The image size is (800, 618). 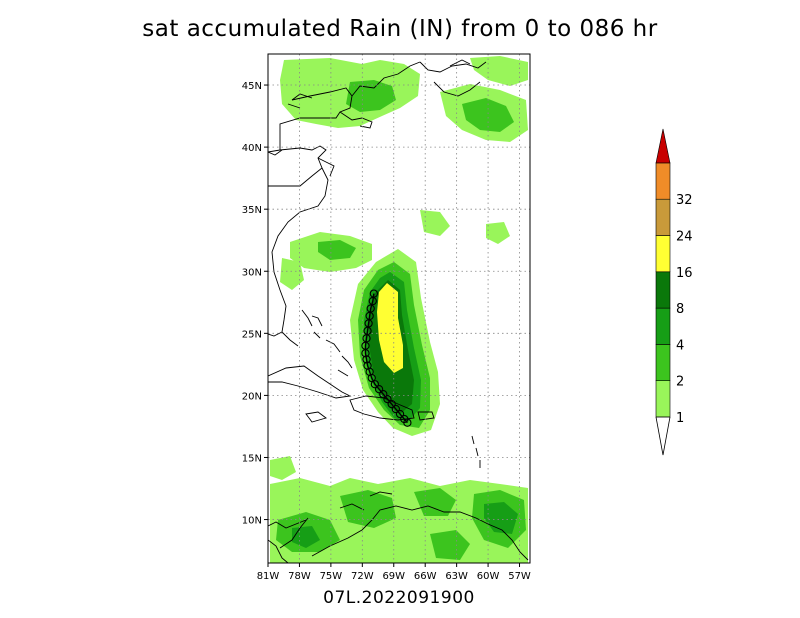 I want to click on lon-tick-label: 69W, so click(x=393, y=576).